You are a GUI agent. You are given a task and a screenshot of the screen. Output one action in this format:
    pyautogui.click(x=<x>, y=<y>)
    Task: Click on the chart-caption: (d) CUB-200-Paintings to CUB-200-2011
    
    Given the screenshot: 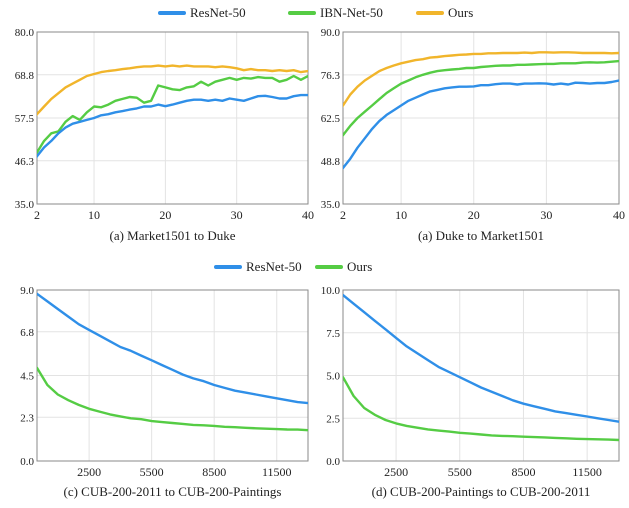 What is the action you would take?
    pyautogui.click(x=481, y=491)
    